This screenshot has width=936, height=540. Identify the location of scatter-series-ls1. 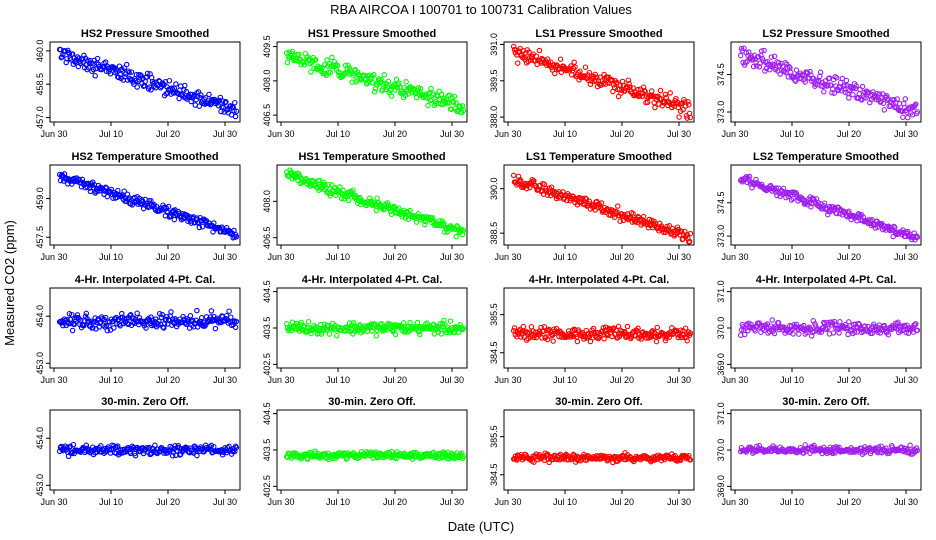
(602, 208).